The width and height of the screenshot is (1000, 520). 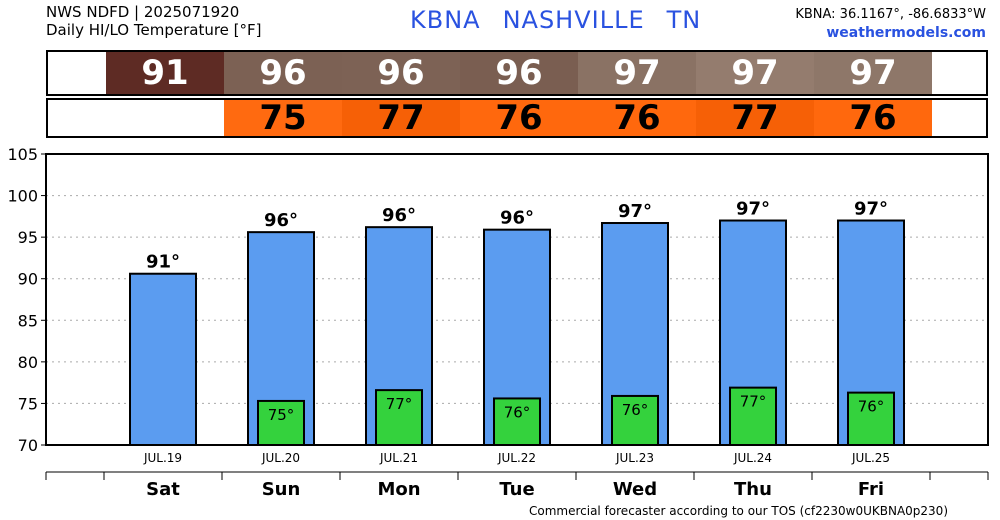 What do you see at coordinates (516, 458) in the screenshot?
I see `date-label: JUL.22` at bounding box center [516, 458].